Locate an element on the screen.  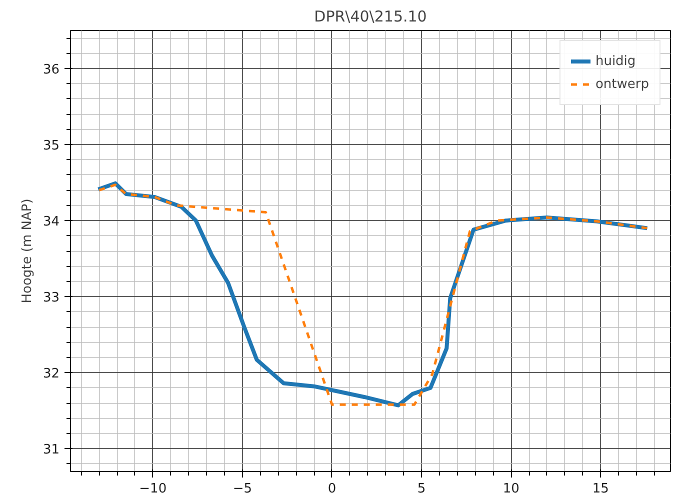
y-tick-label: 33 is located at coordinates (51, 298).